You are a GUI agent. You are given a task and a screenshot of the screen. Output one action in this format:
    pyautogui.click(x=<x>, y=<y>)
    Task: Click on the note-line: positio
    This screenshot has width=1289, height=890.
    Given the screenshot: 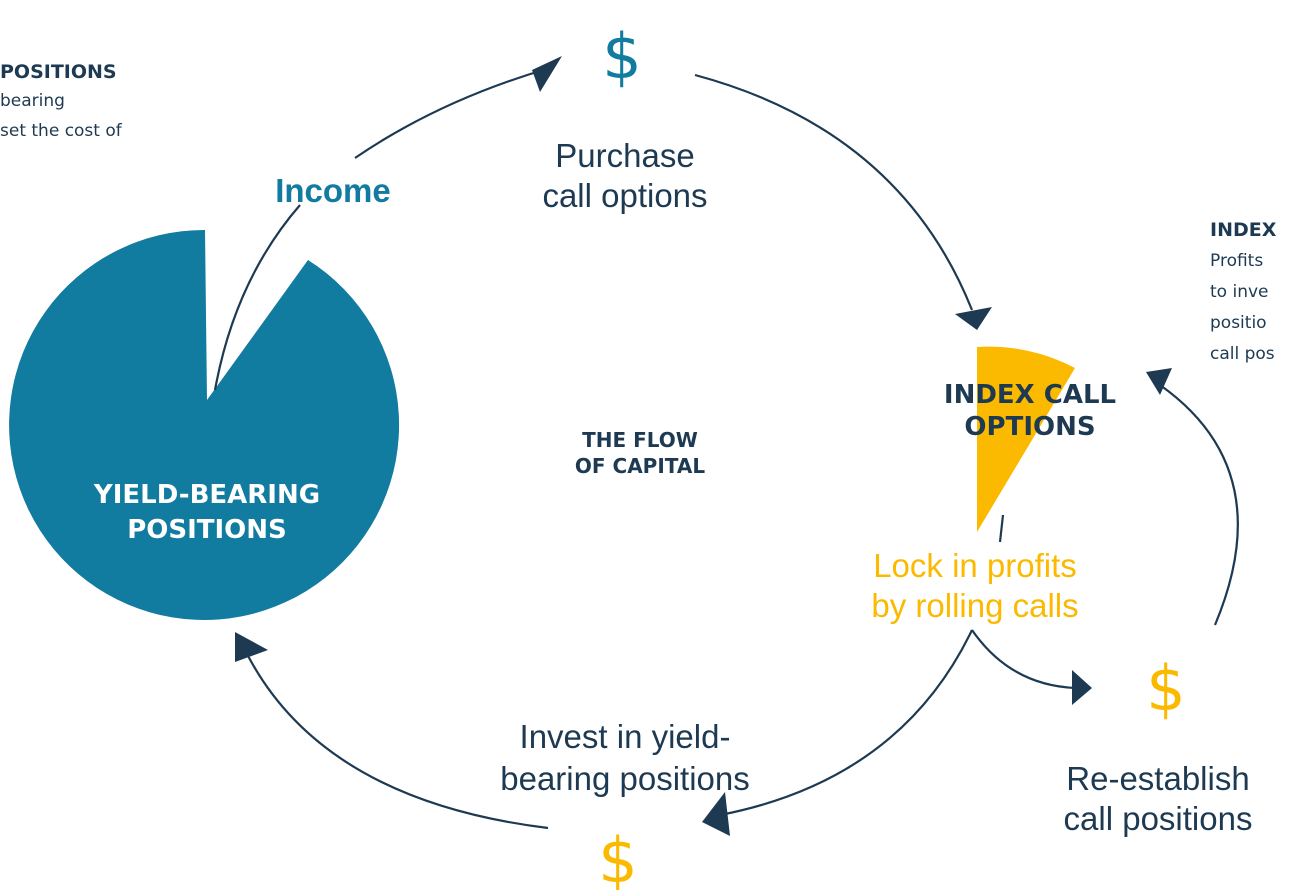 What is the action you would take?
    pyautogui.click(x=1238, y=323)
    